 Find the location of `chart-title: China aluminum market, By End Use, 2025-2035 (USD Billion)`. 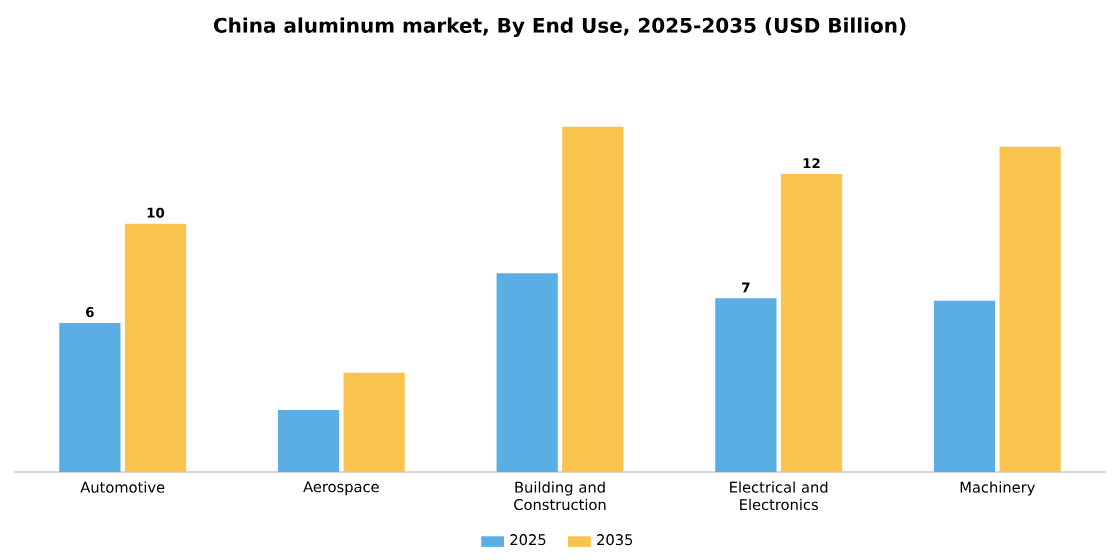

chart-title: China aluminum market, By End Use, 2025-2035 (USD Billion) is located at coordinates (559, 27).